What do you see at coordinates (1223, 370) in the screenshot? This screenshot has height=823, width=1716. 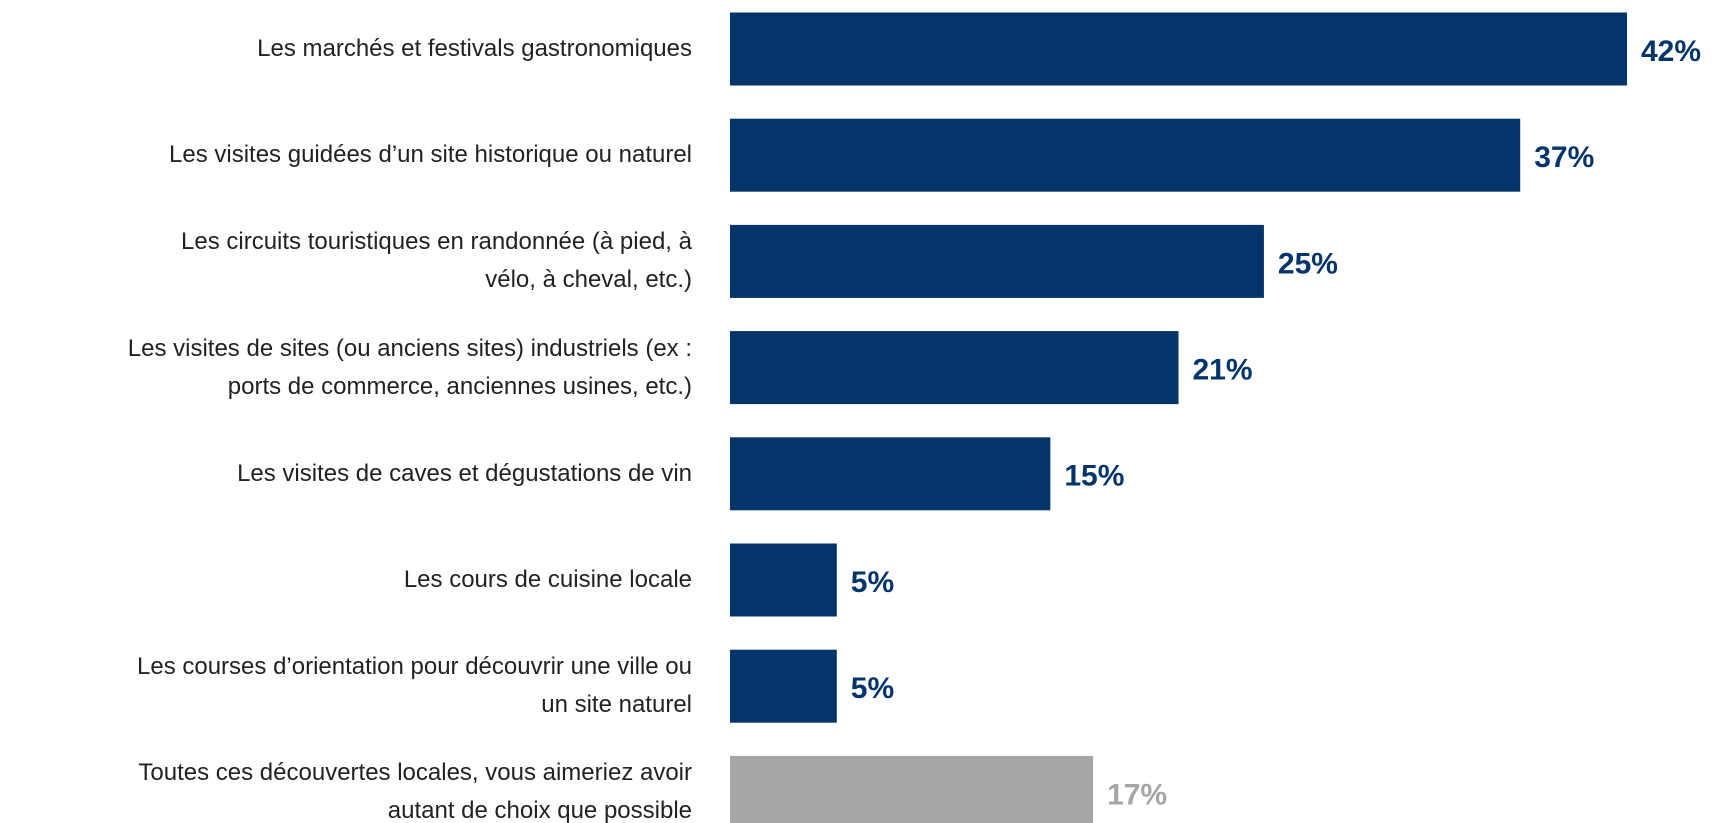 I see `value-label: 21%` at bounding box center [1223, 370].